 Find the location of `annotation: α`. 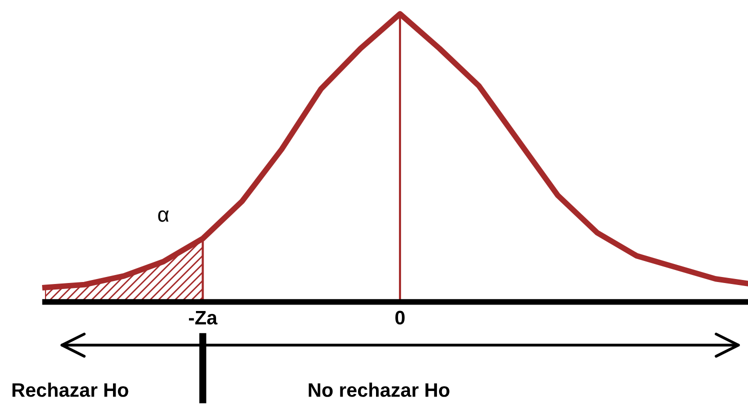

annotation: α is located at coordinates (163, 216).